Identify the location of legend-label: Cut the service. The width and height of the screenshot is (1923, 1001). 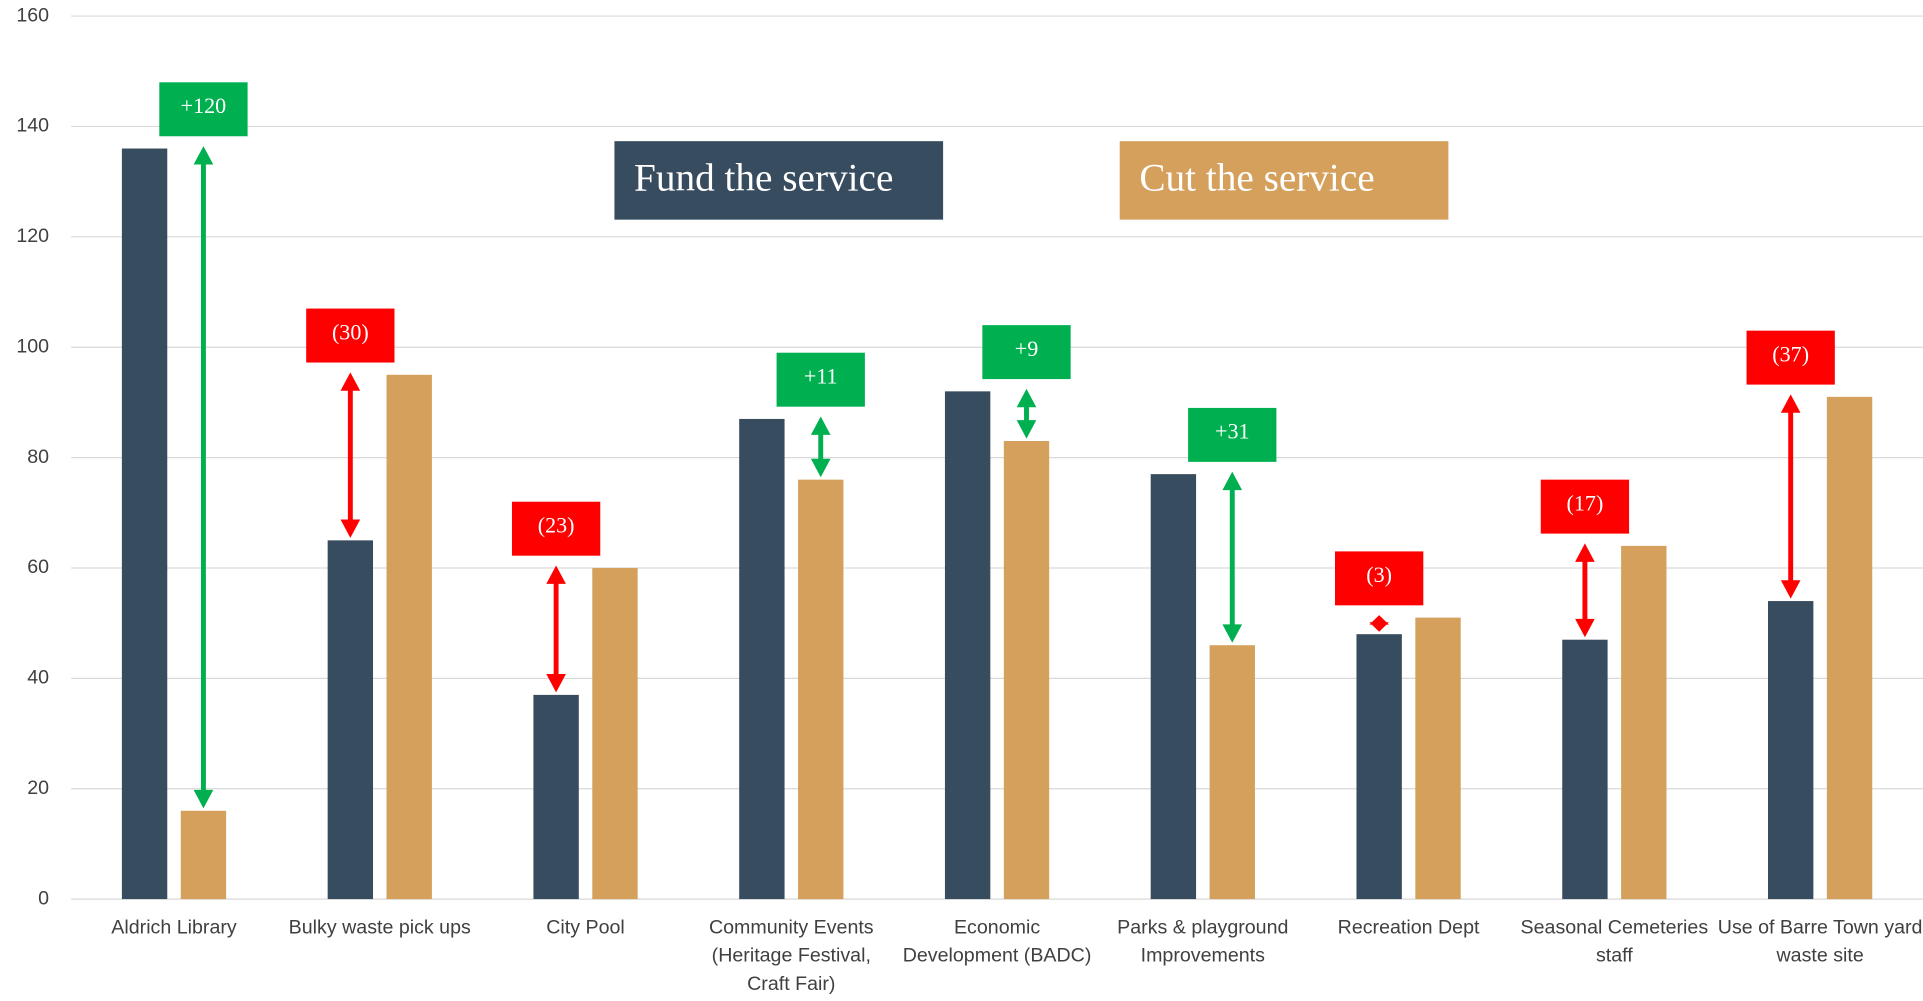
(1256, 178).